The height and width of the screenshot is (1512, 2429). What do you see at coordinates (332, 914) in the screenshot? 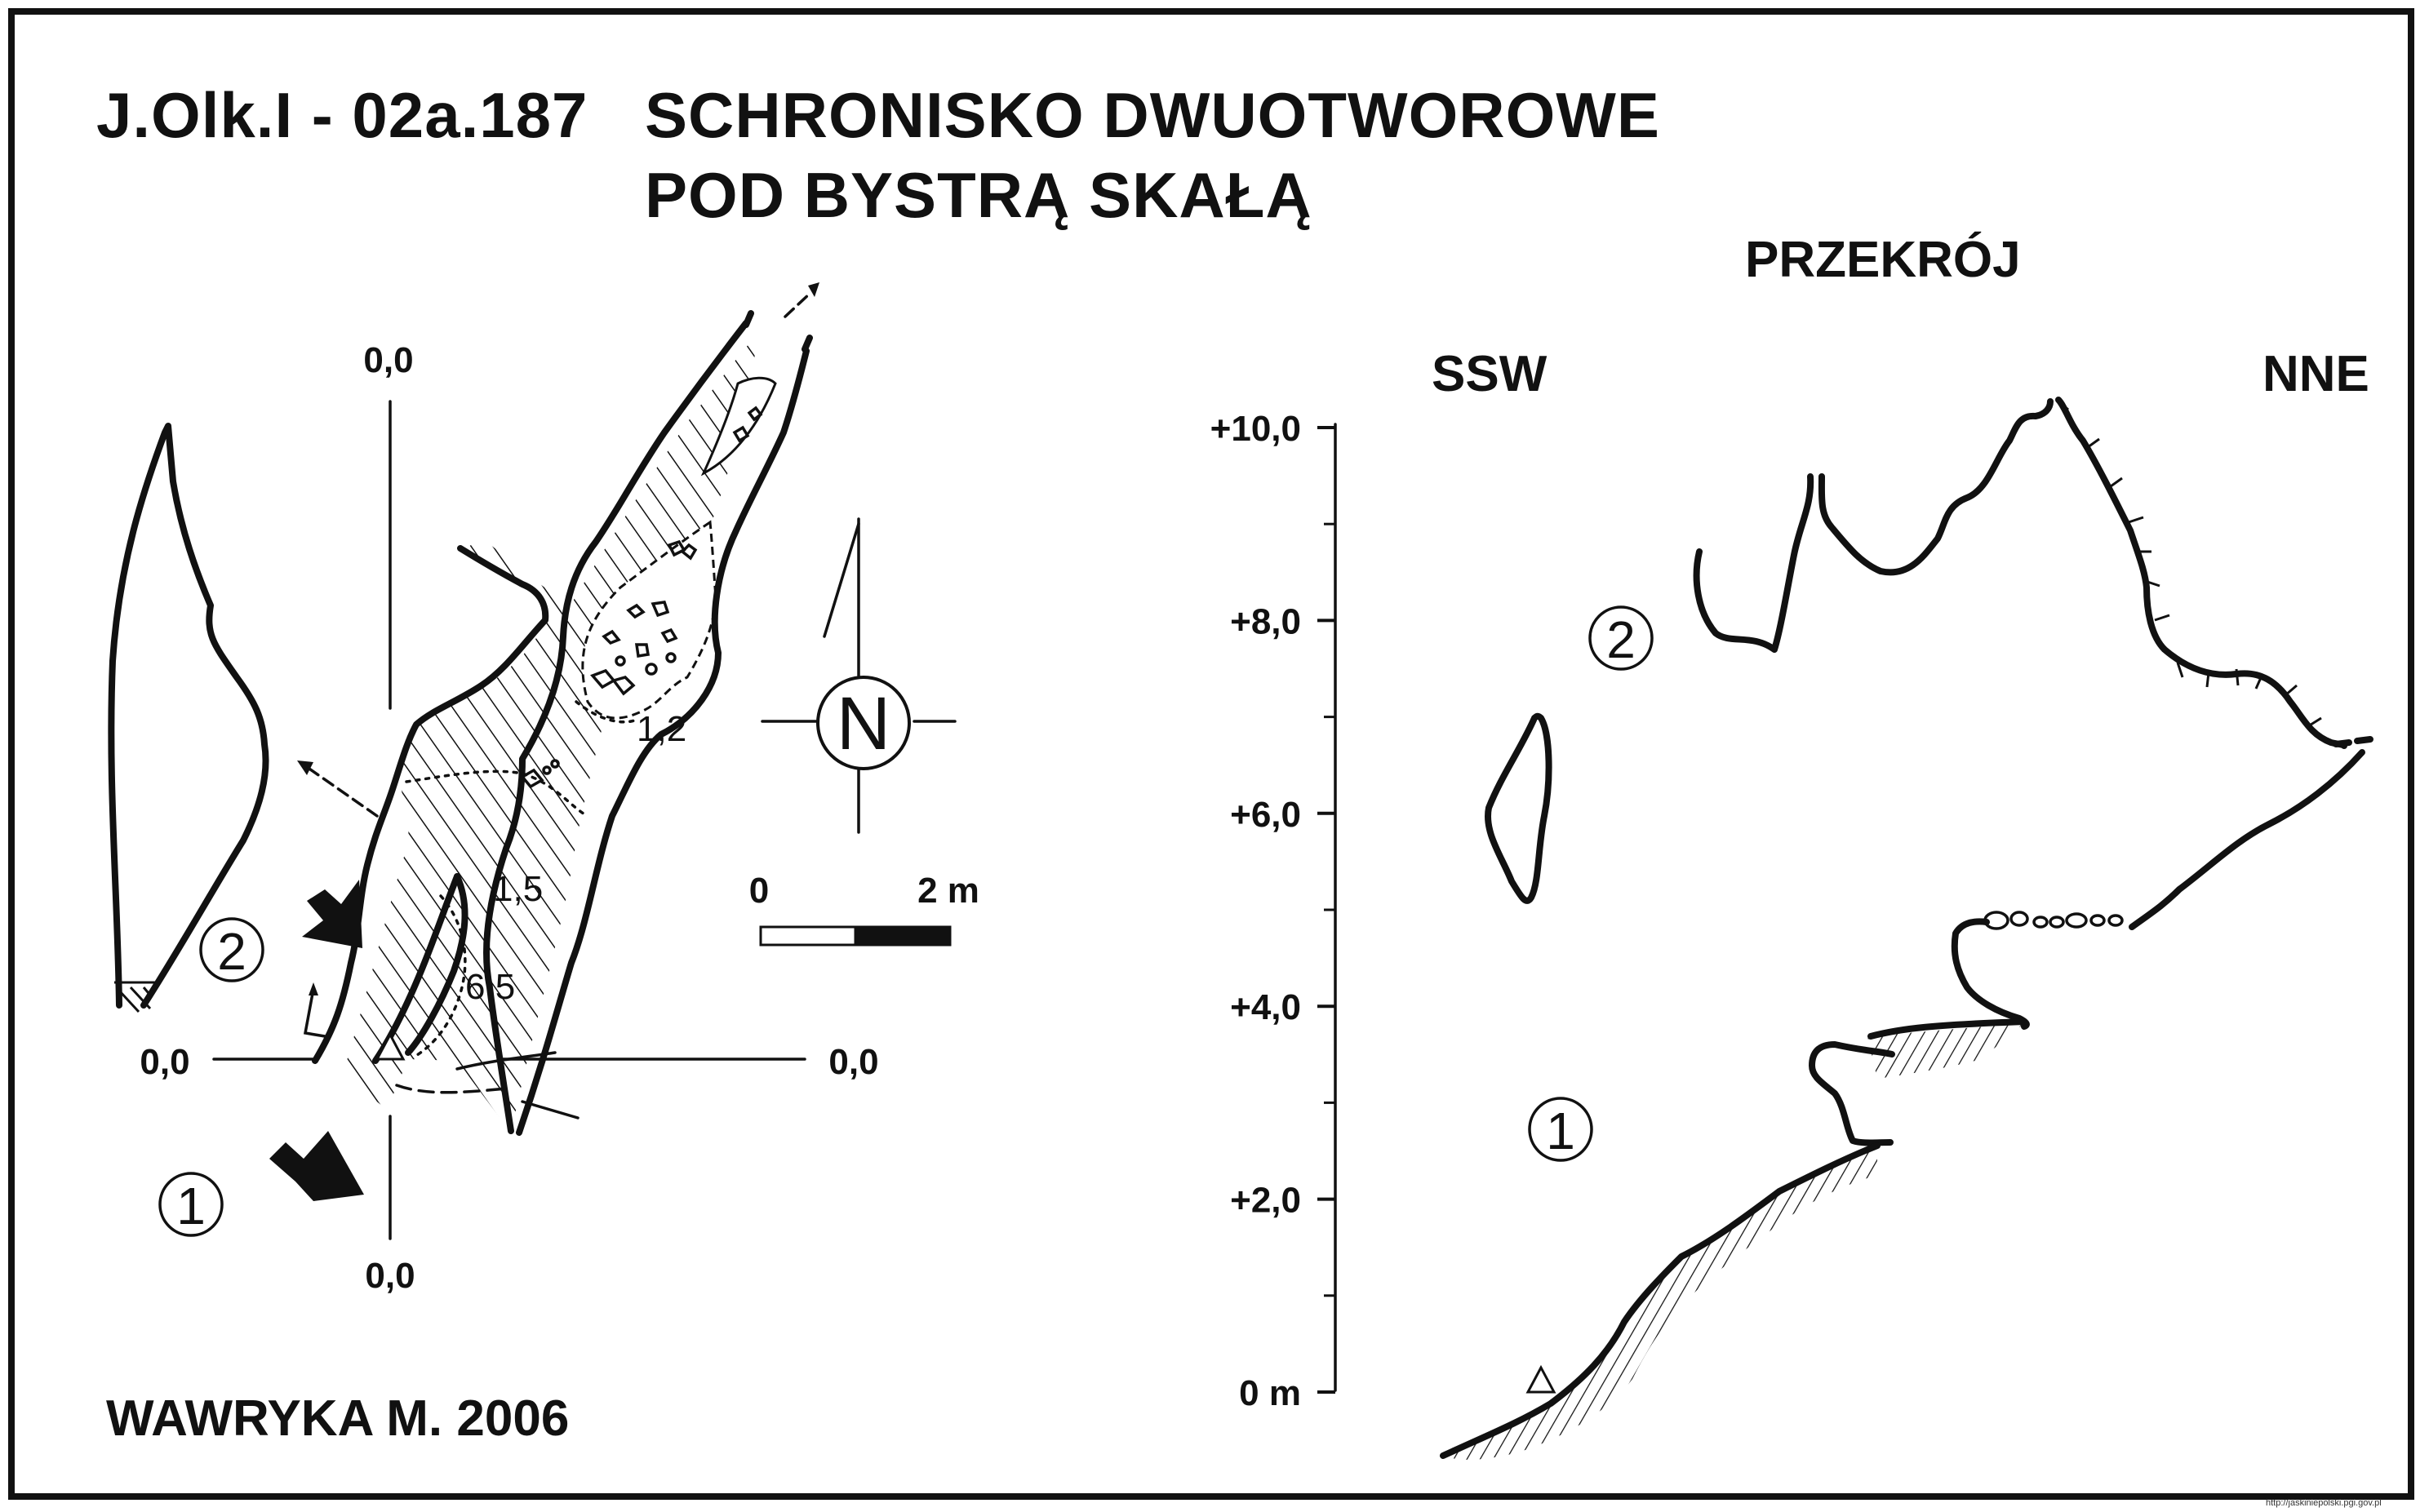
I see `entrance-2-arrow` at bounding box center [332, 914].